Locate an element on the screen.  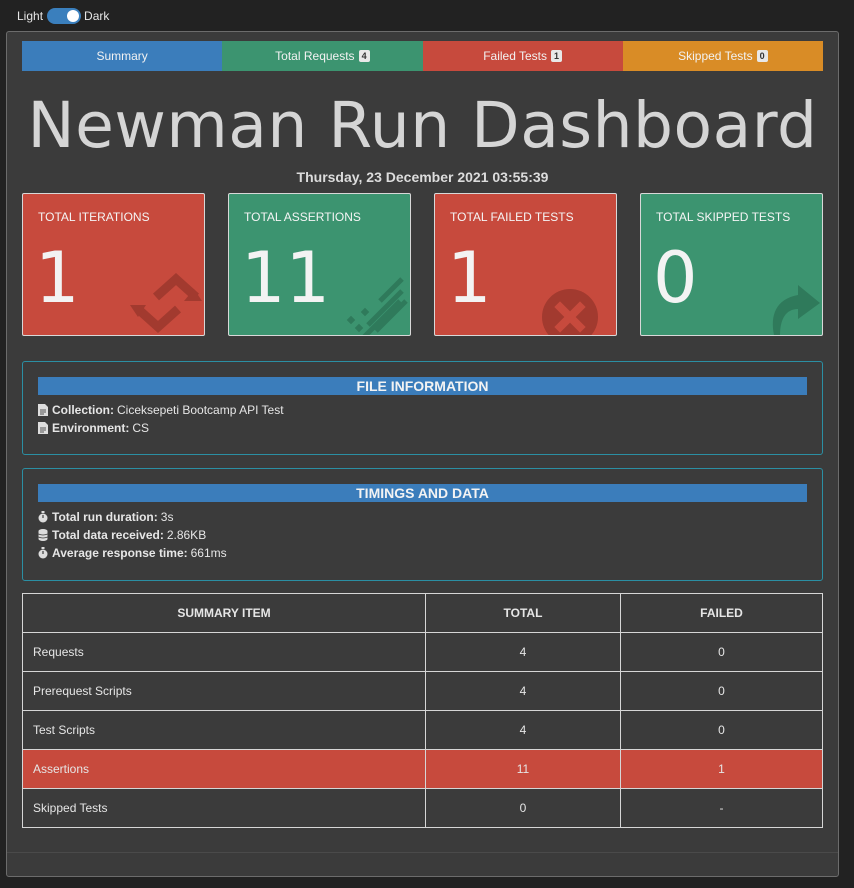
row-item: Test Scripts is located at coordinates (224, 730).